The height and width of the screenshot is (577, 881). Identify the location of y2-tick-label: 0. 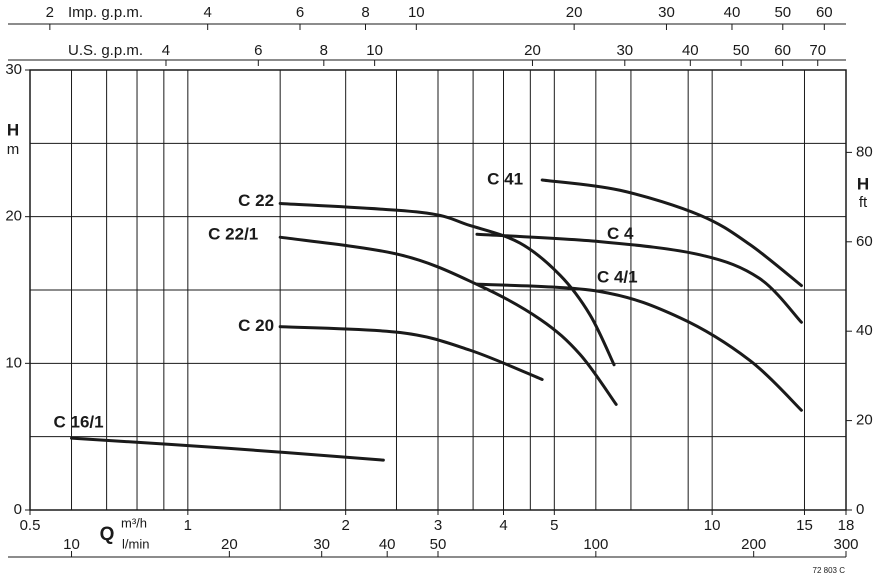
(860, 509).